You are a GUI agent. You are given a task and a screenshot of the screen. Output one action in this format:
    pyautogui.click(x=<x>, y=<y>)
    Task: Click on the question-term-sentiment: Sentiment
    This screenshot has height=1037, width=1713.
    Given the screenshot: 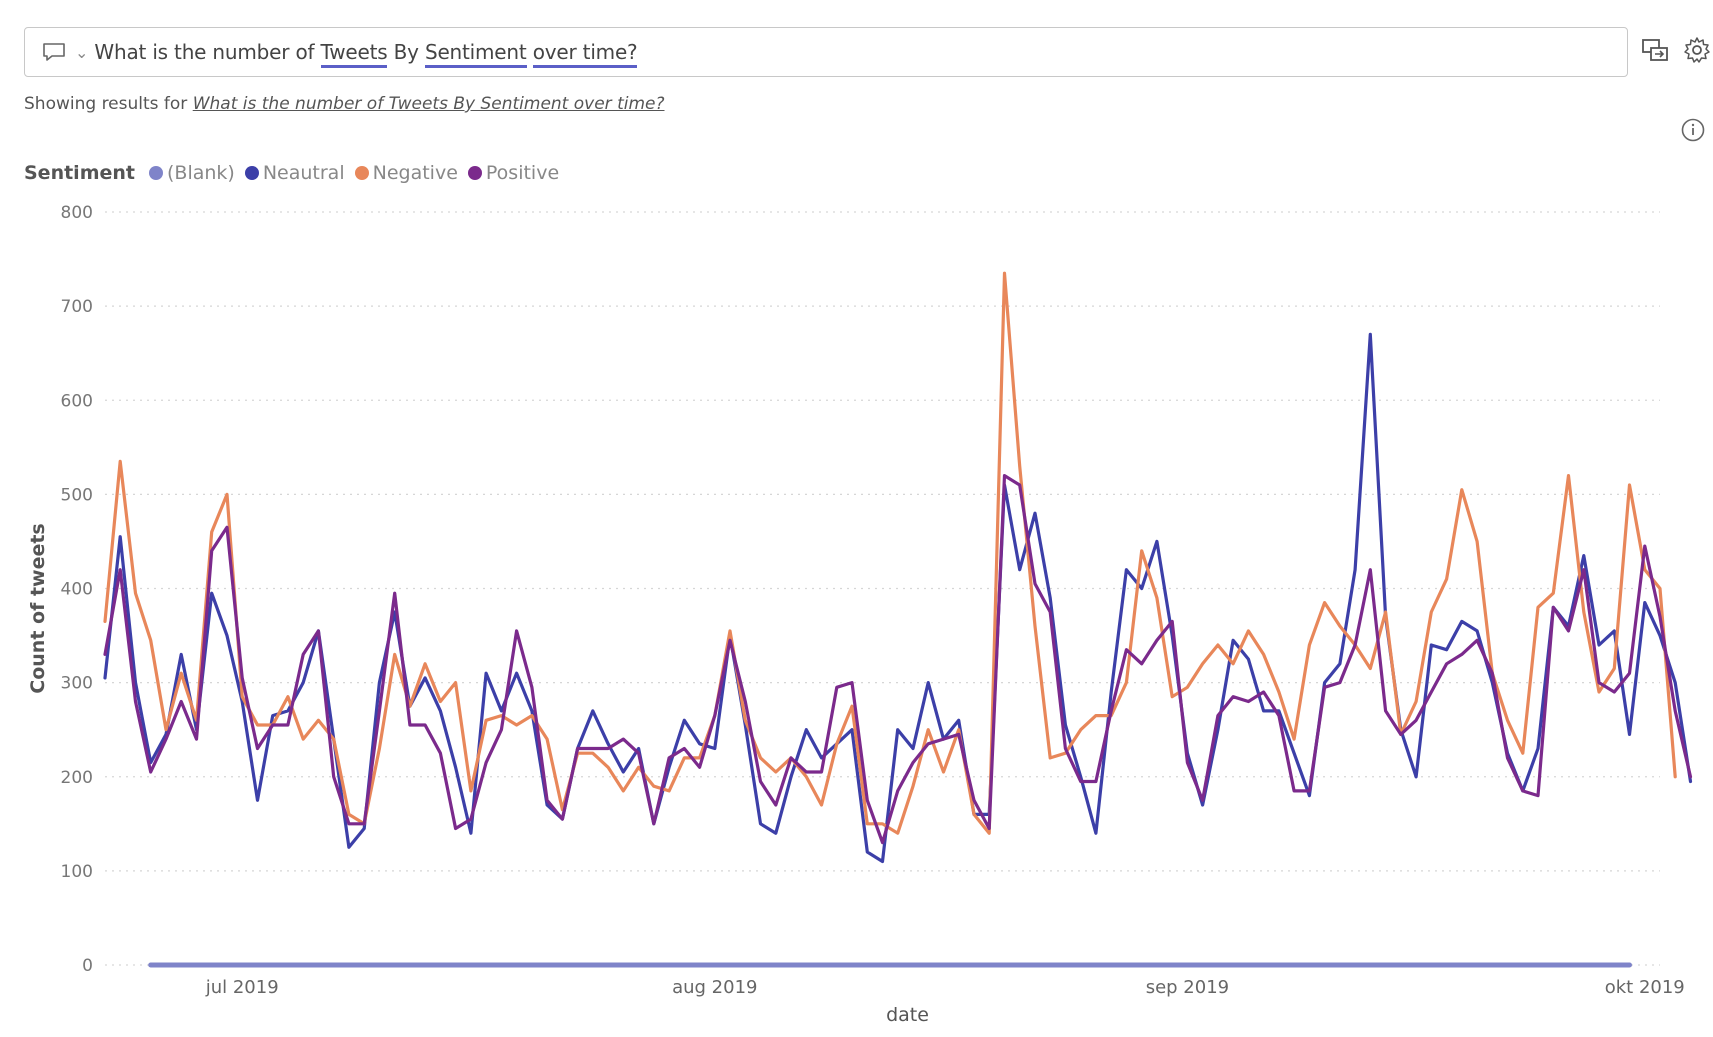 What is the action you would take?
    pyautogui.click(x=475, y=54)
    